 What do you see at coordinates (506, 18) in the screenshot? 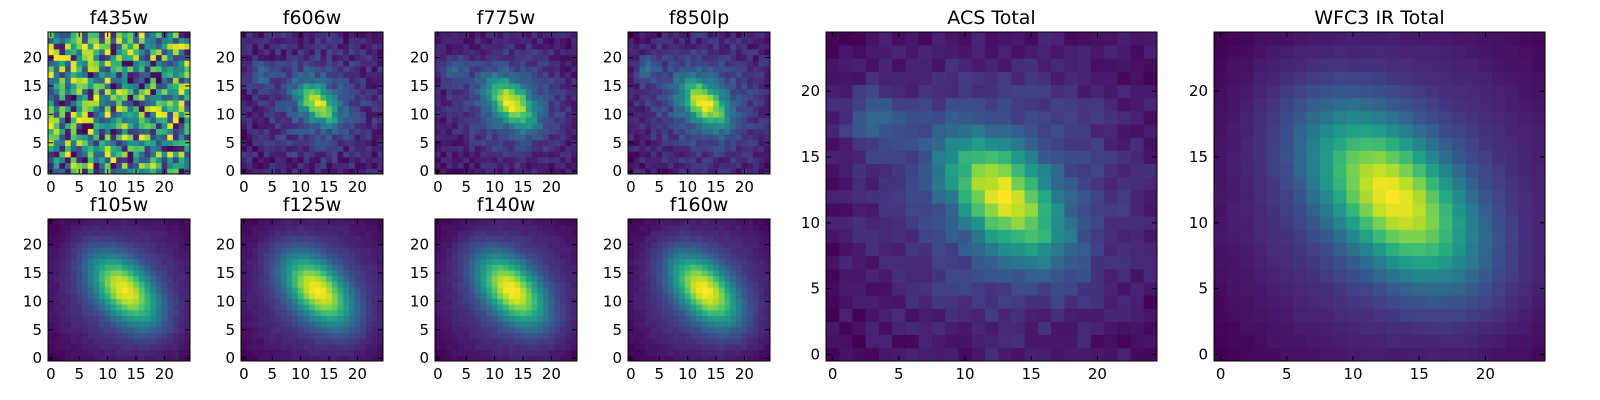
I see `panel-title: f775w` at bounding box center [506, 18].